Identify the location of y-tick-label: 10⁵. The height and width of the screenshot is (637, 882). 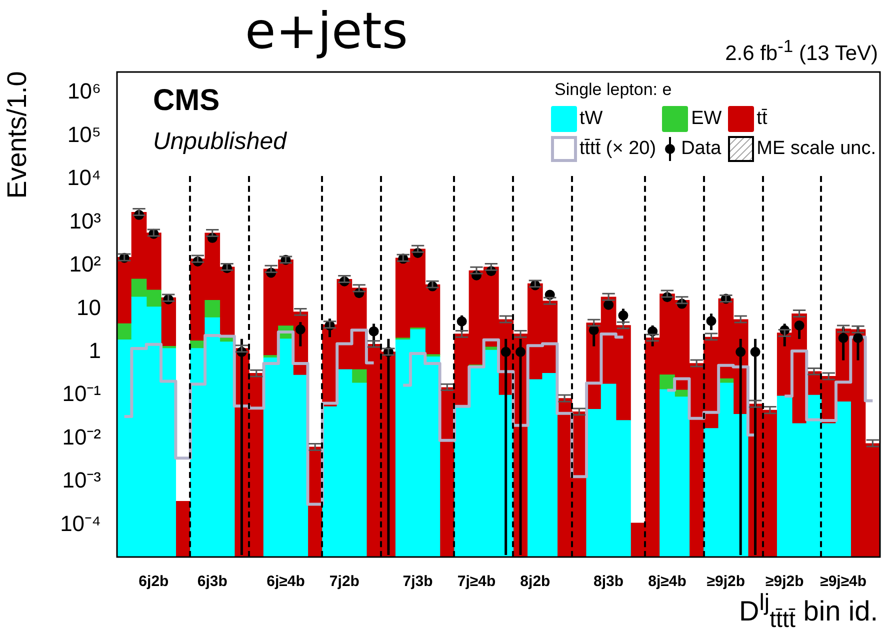
(84, 134).